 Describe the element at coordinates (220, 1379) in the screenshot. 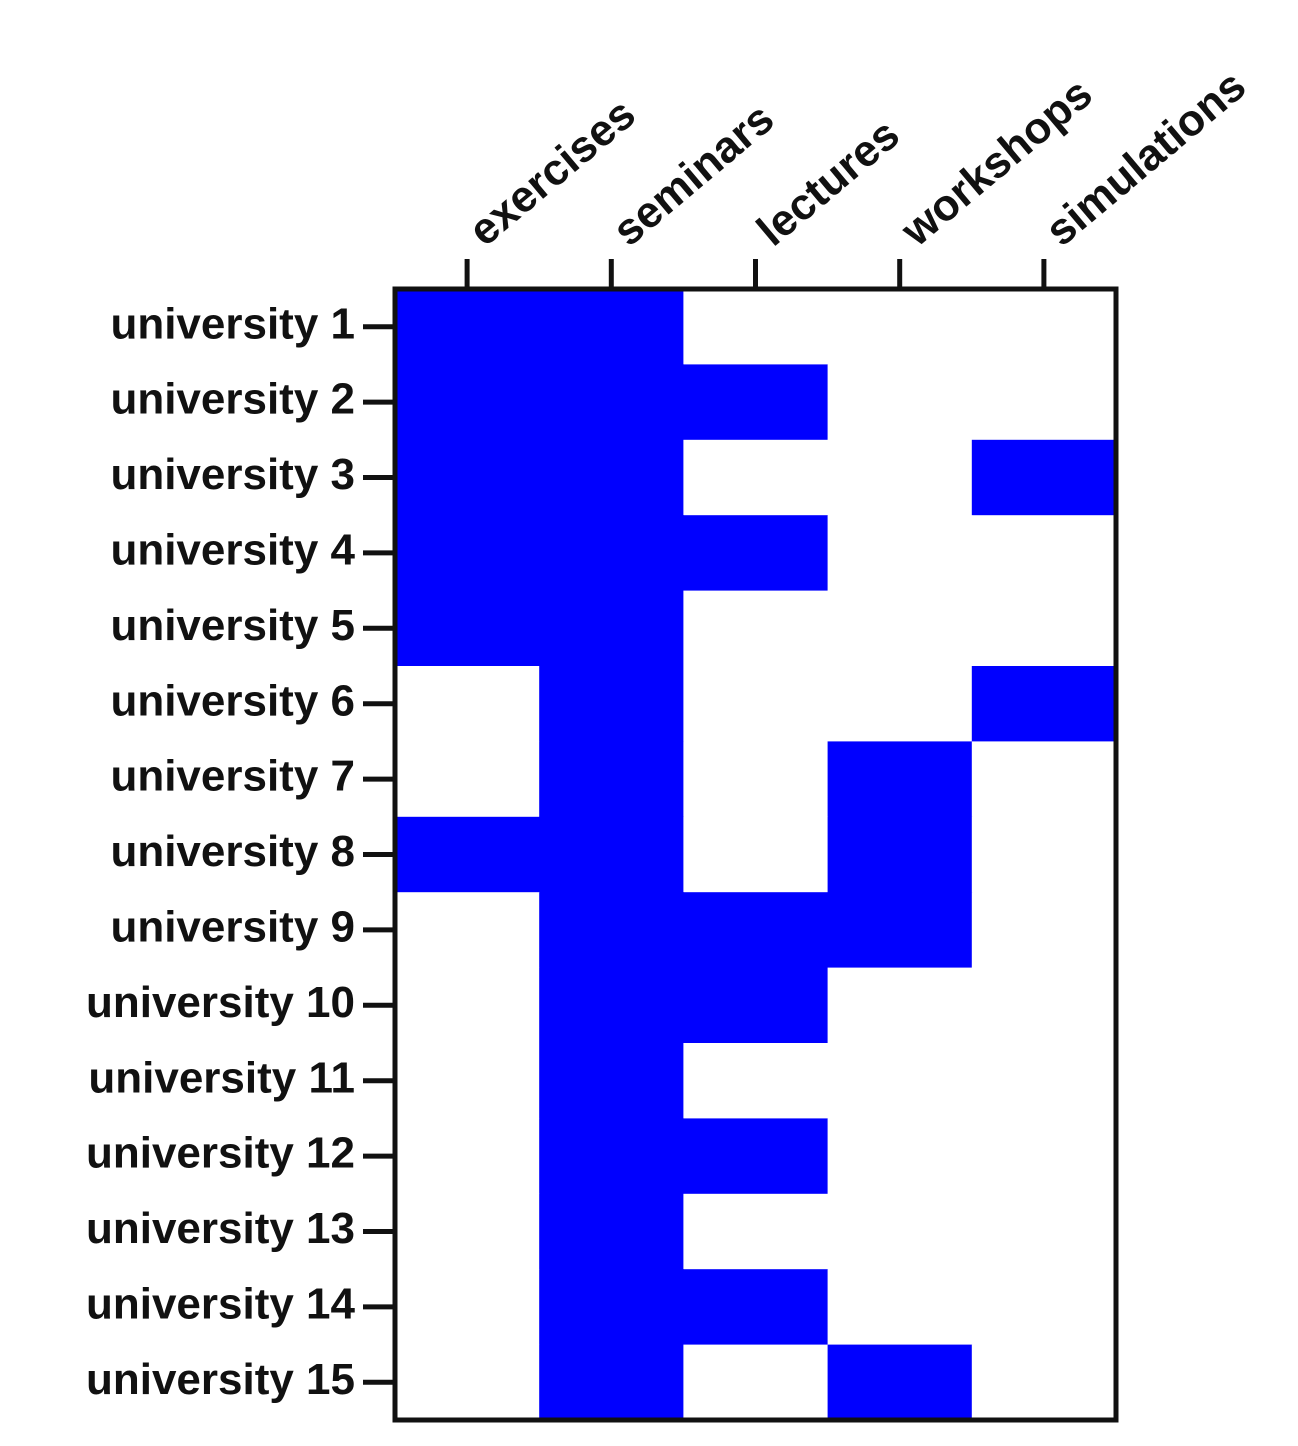

I see `y-tick-label: university 15` at that location.